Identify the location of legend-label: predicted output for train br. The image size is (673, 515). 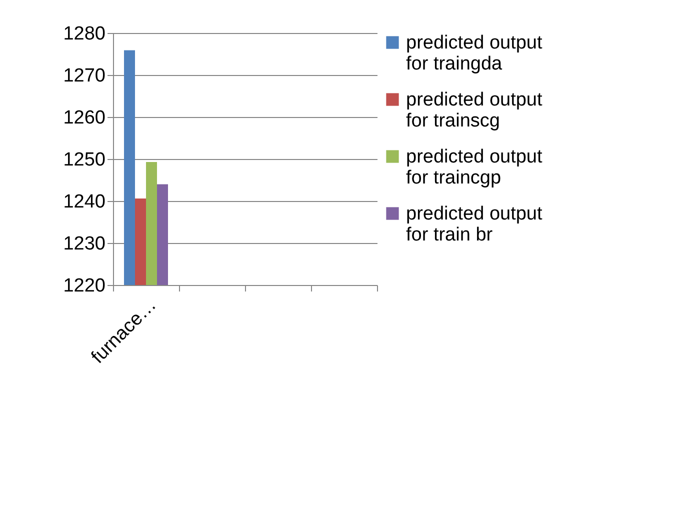
(474, 225).